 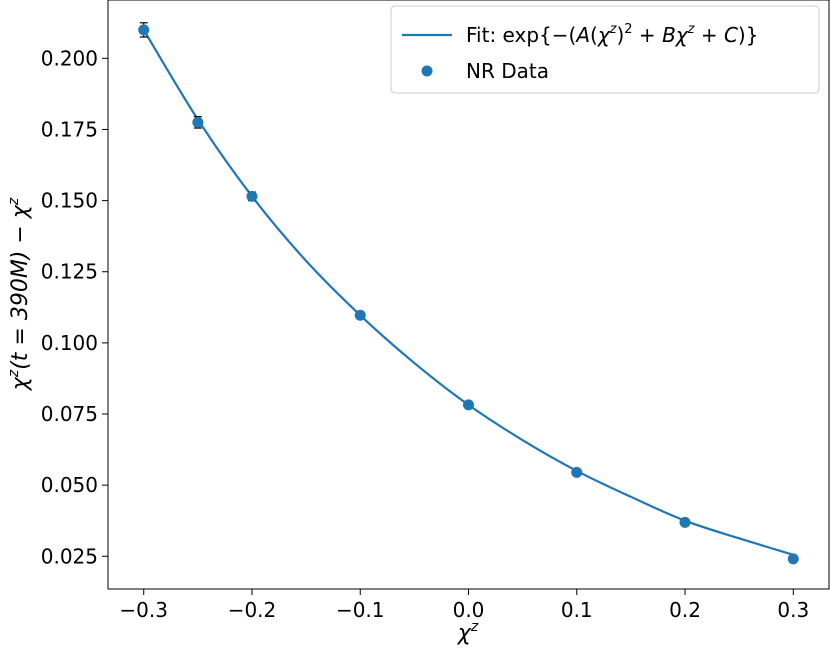 I want to click on y-tick-label: 0.125, so click(x=69, y=272).